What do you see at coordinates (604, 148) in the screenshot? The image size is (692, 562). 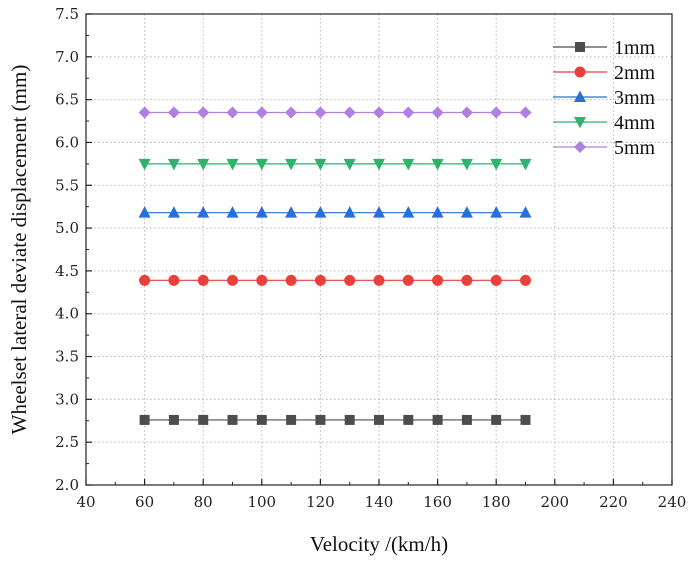 I see `legend-item-5mm: 5mm` at bounding box center [604, 148].